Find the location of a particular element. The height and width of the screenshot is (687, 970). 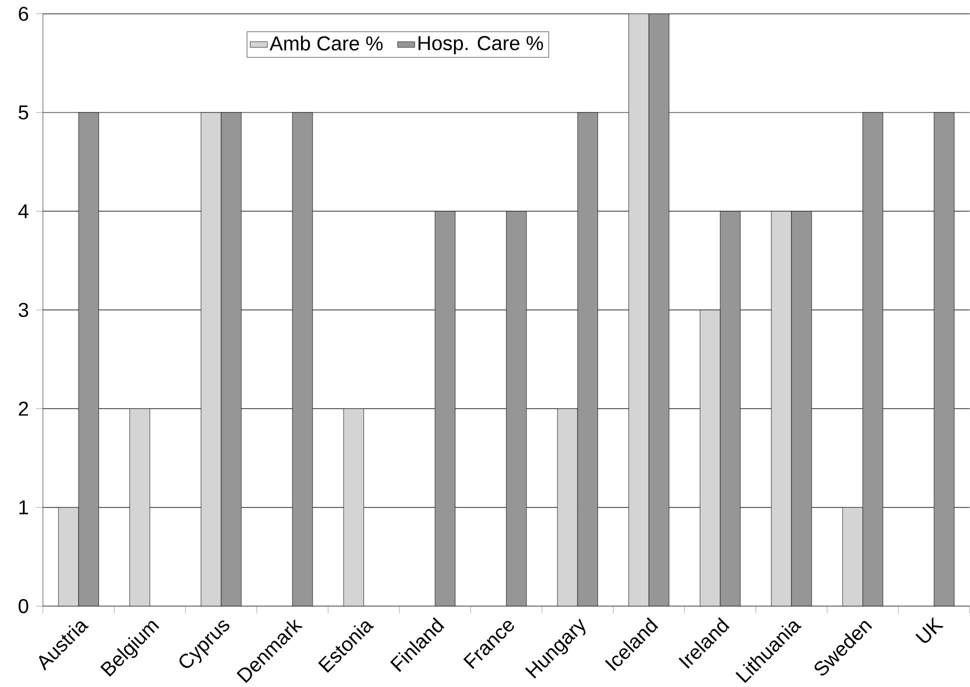

legend-label: Amb Care % is located at coordinates (326, 43).